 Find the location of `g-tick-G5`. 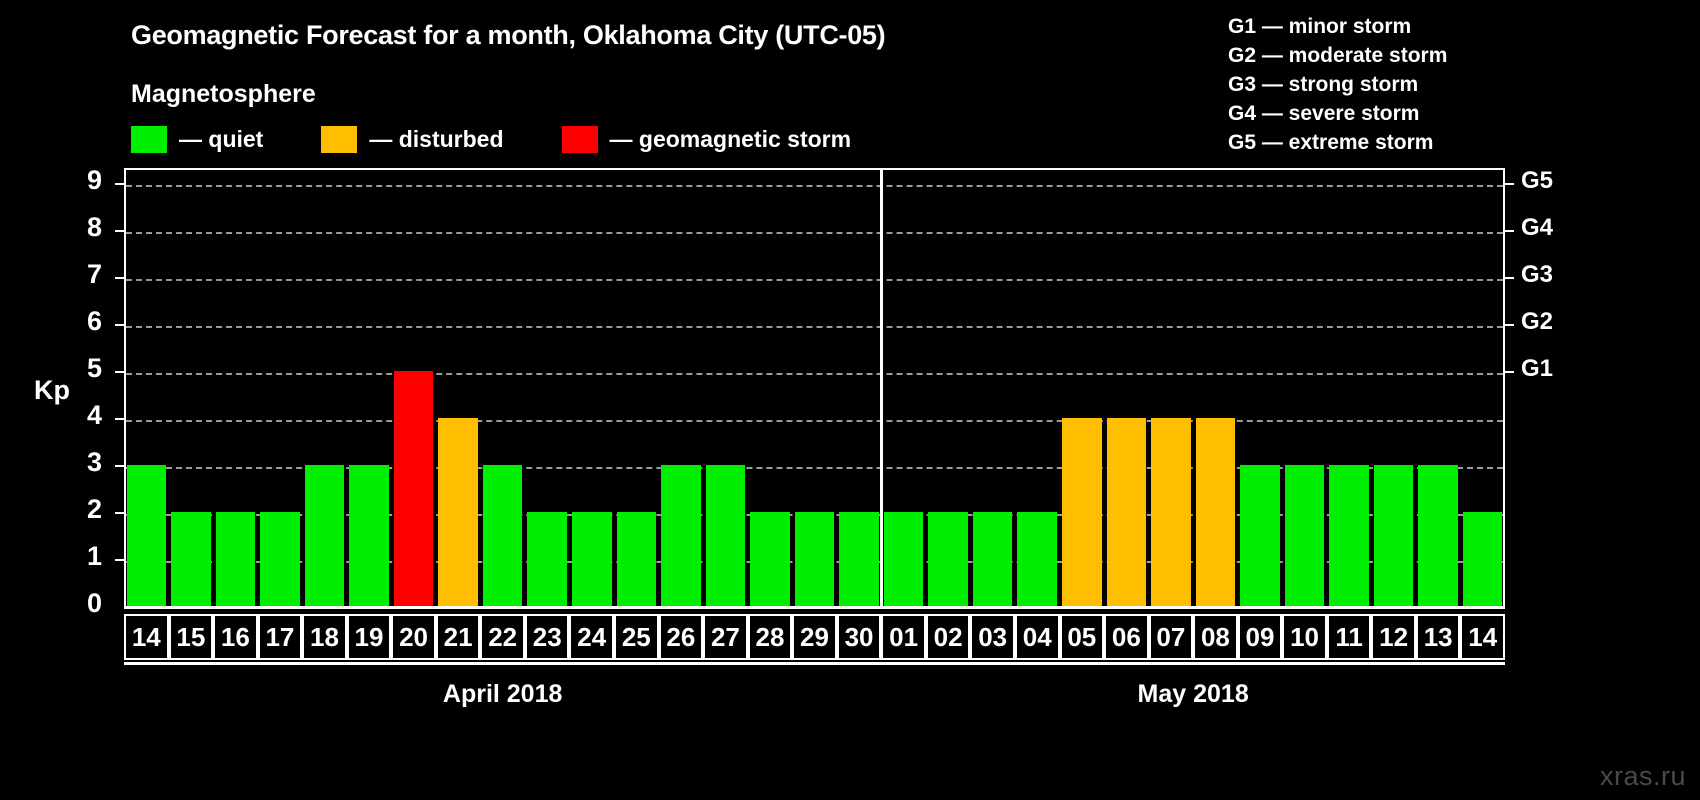

g-tick-G5 is located at coordinates (1508, 184).